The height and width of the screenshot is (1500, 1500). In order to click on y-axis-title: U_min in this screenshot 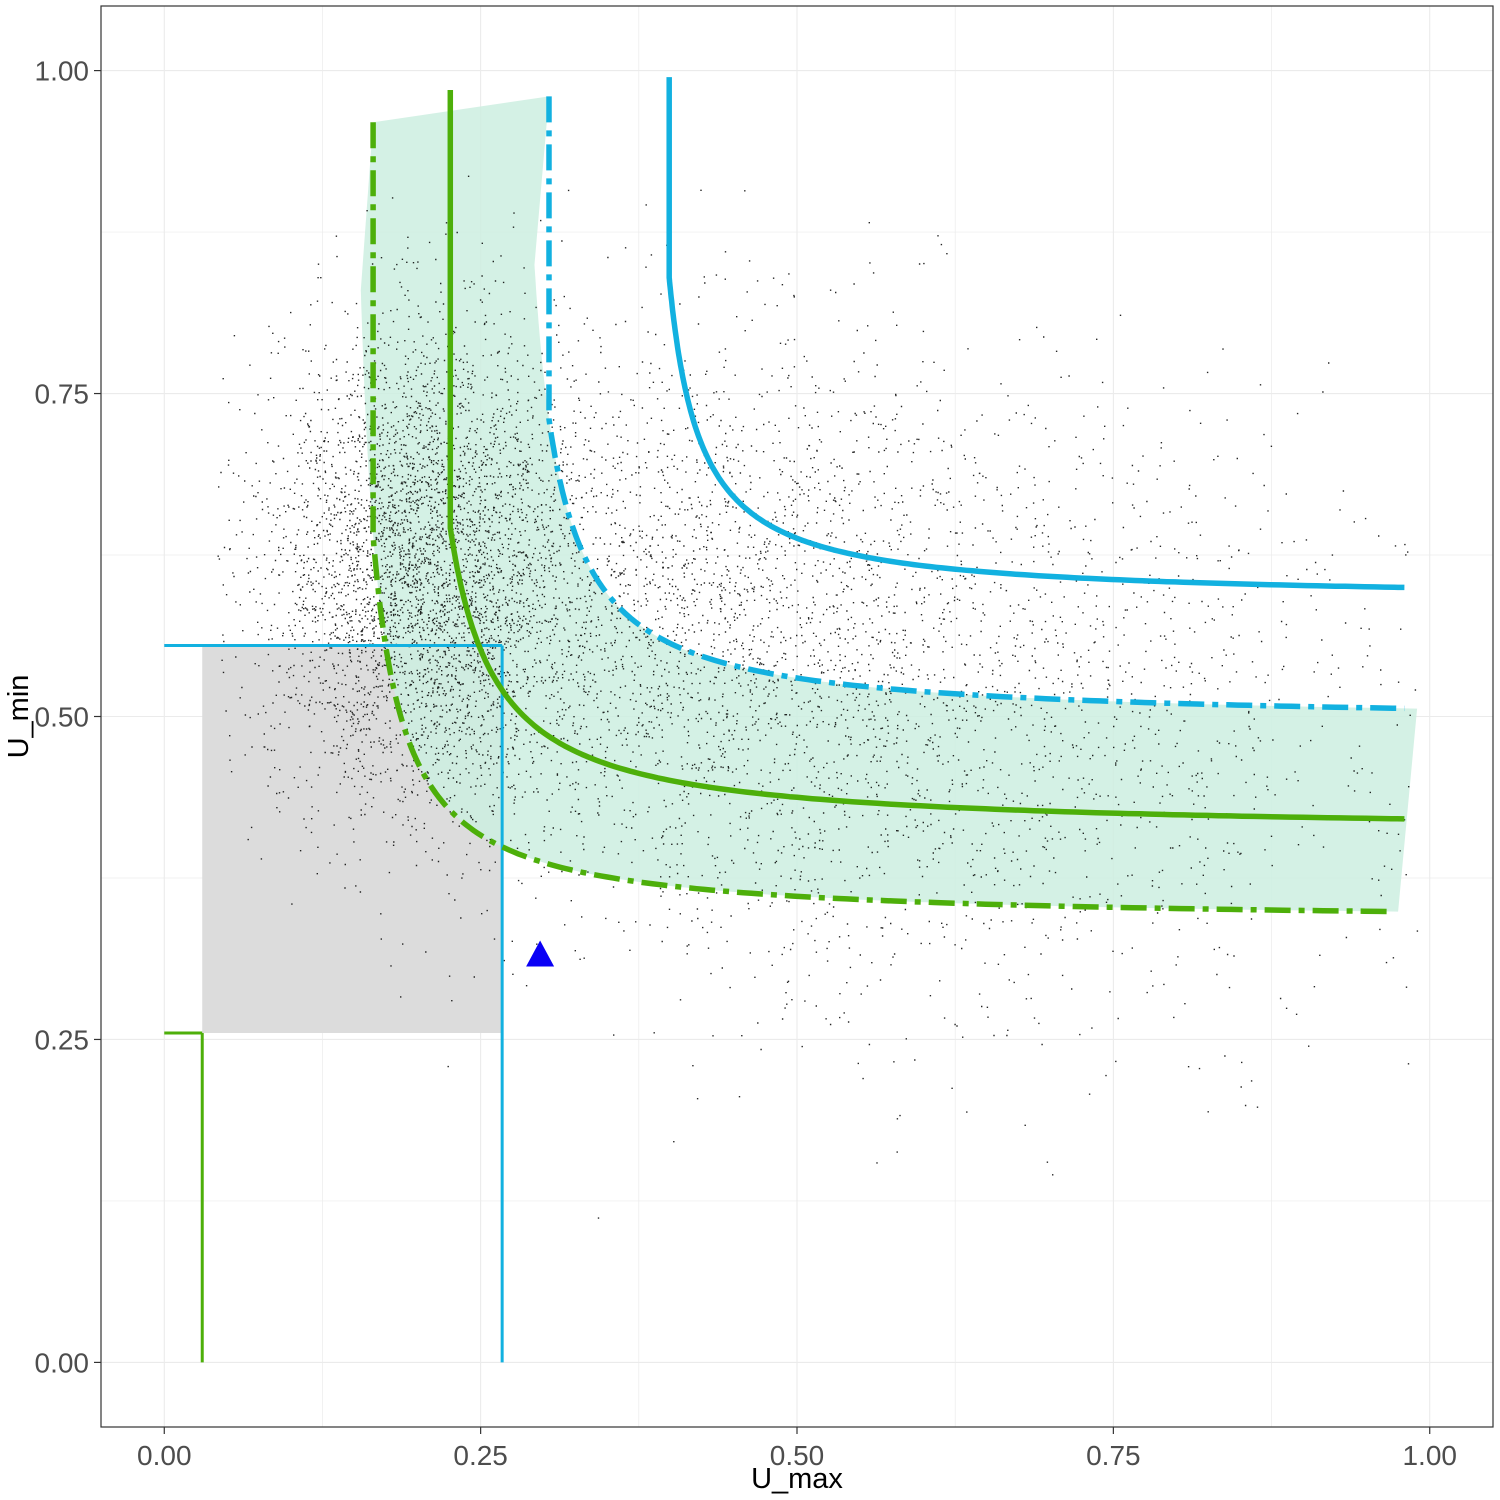, I will do `click(19, 717)`.